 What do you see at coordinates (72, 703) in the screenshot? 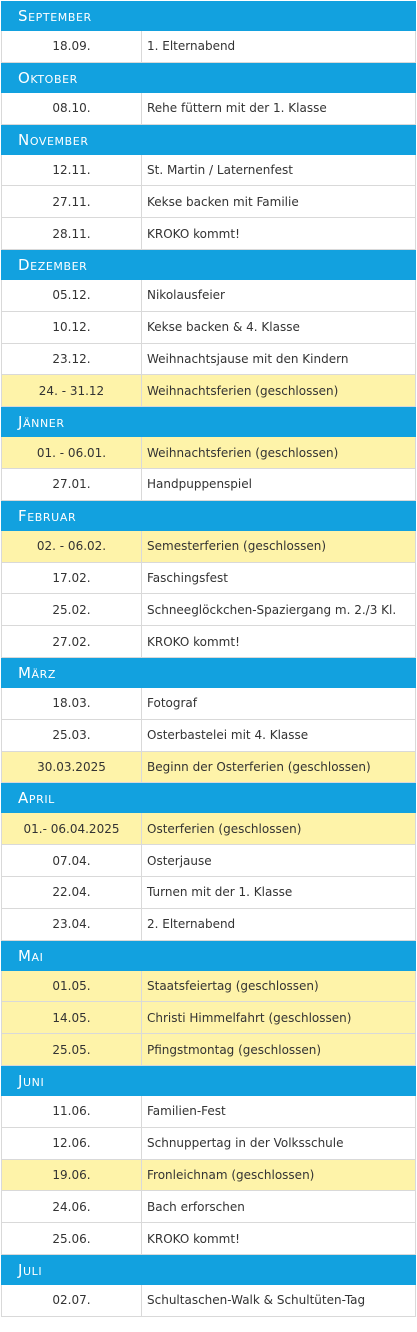
I see `event-date: 18.03.` at bounding box center [72, 703].